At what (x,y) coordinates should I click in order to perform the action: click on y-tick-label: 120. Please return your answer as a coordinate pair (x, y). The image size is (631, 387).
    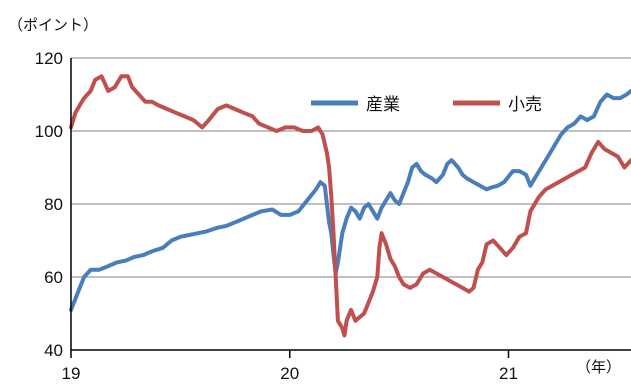
    Looking at the image, I should click on (49, 58).